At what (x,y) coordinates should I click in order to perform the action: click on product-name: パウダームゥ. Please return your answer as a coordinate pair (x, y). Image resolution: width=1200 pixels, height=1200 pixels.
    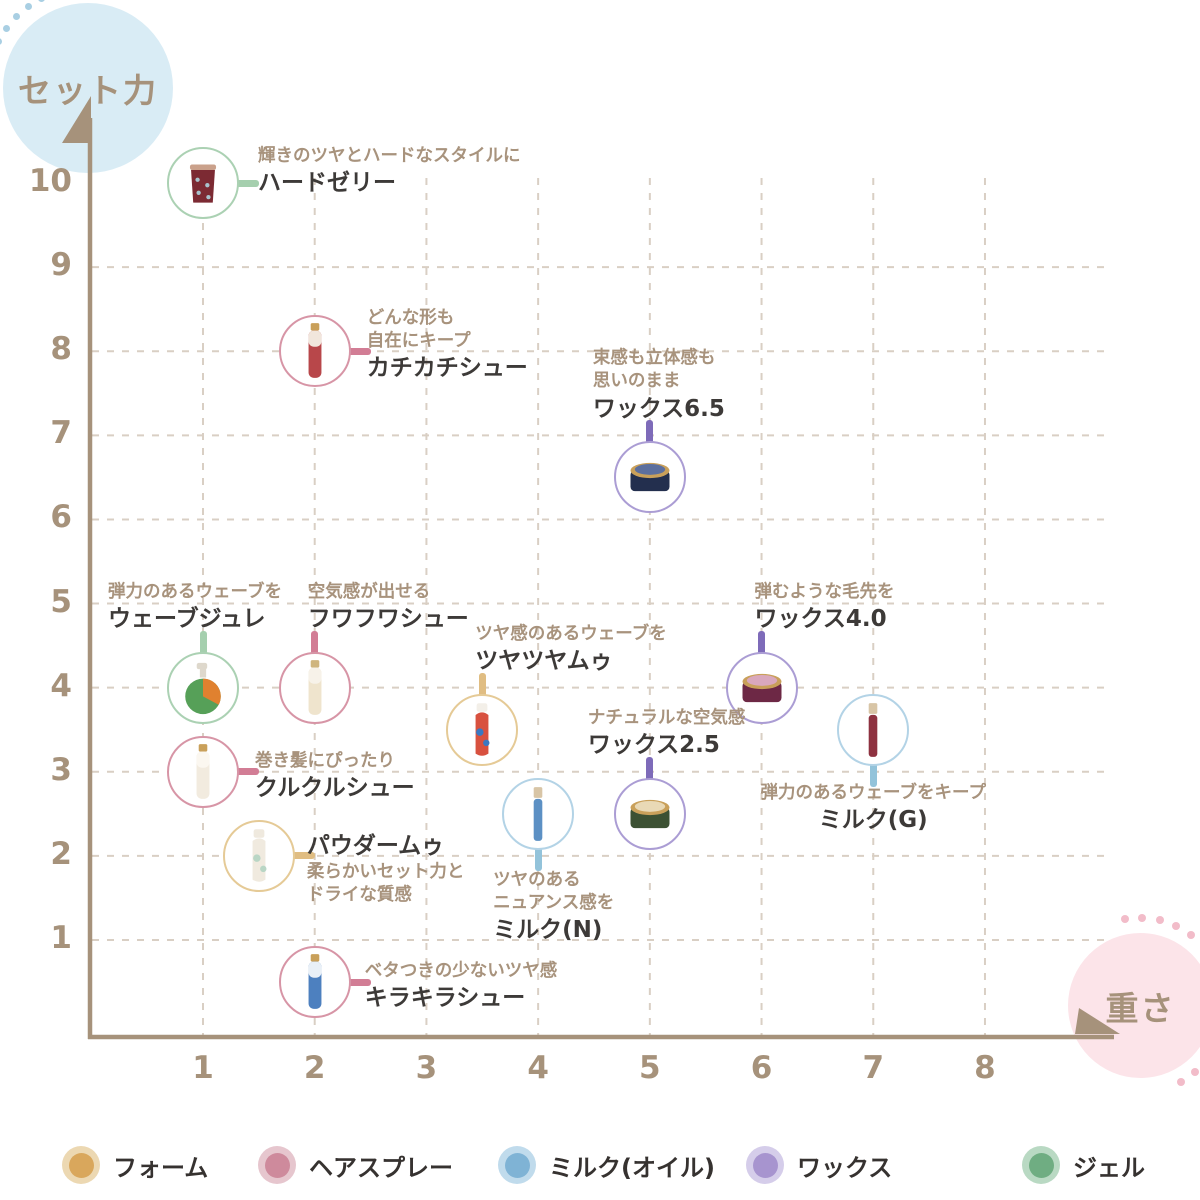
    Looking at the image, I should click on (375, 845).